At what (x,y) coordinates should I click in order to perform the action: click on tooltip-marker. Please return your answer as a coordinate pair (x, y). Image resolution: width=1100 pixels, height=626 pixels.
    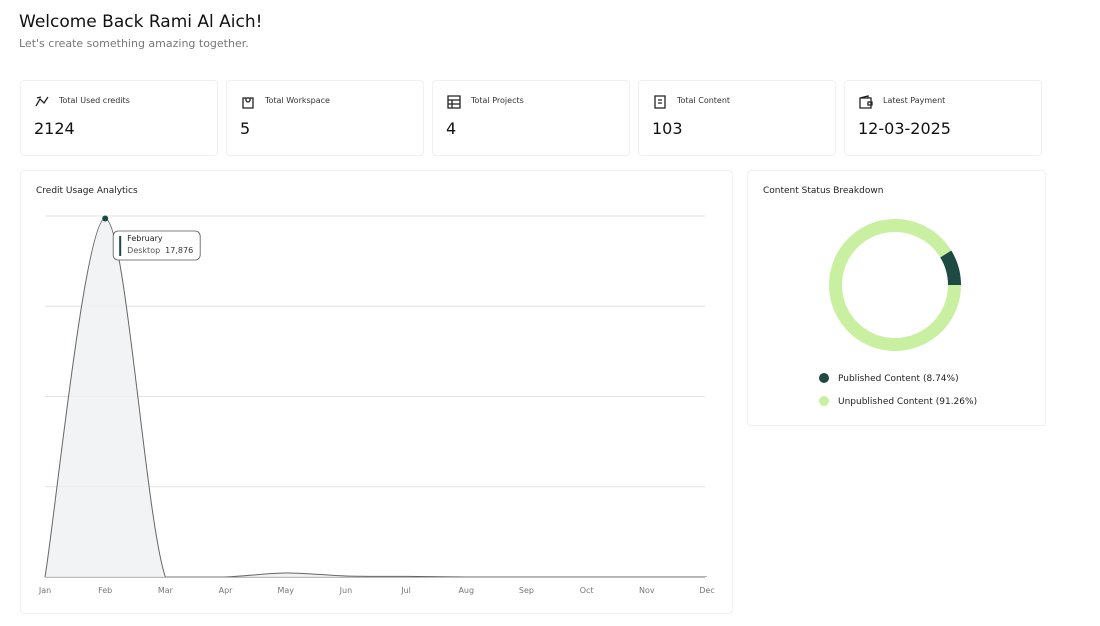
    Looking at the image, I should click on (120, 246).